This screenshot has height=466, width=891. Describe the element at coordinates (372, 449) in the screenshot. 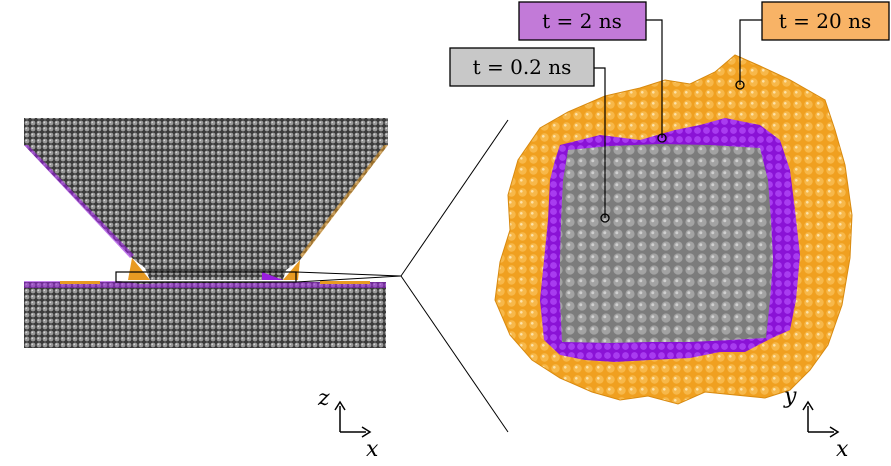

I see `axis-label-x-left: x` at that location.